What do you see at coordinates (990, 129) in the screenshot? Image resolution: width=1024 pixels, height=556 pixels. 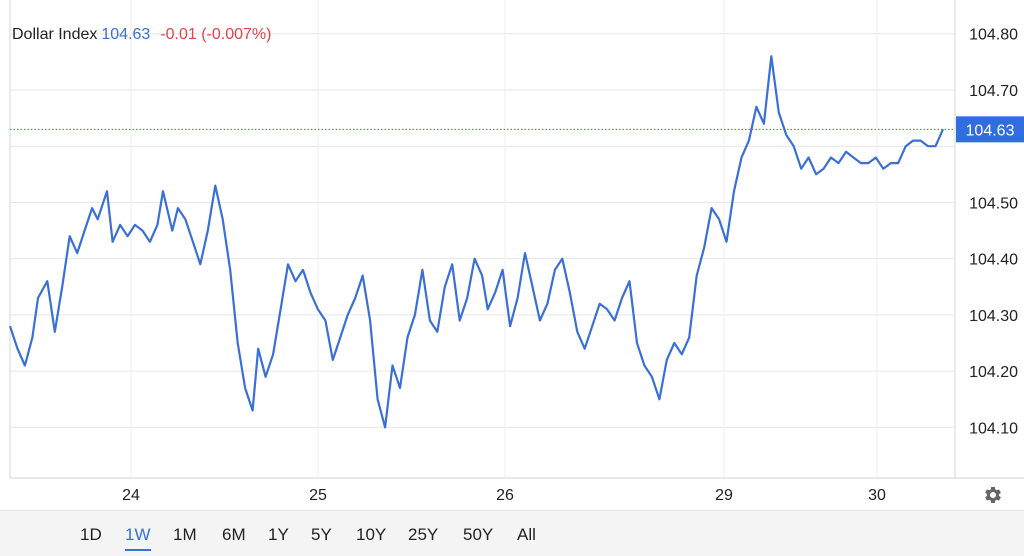 I see `last-price-tag` at bounding box center [990, 129].